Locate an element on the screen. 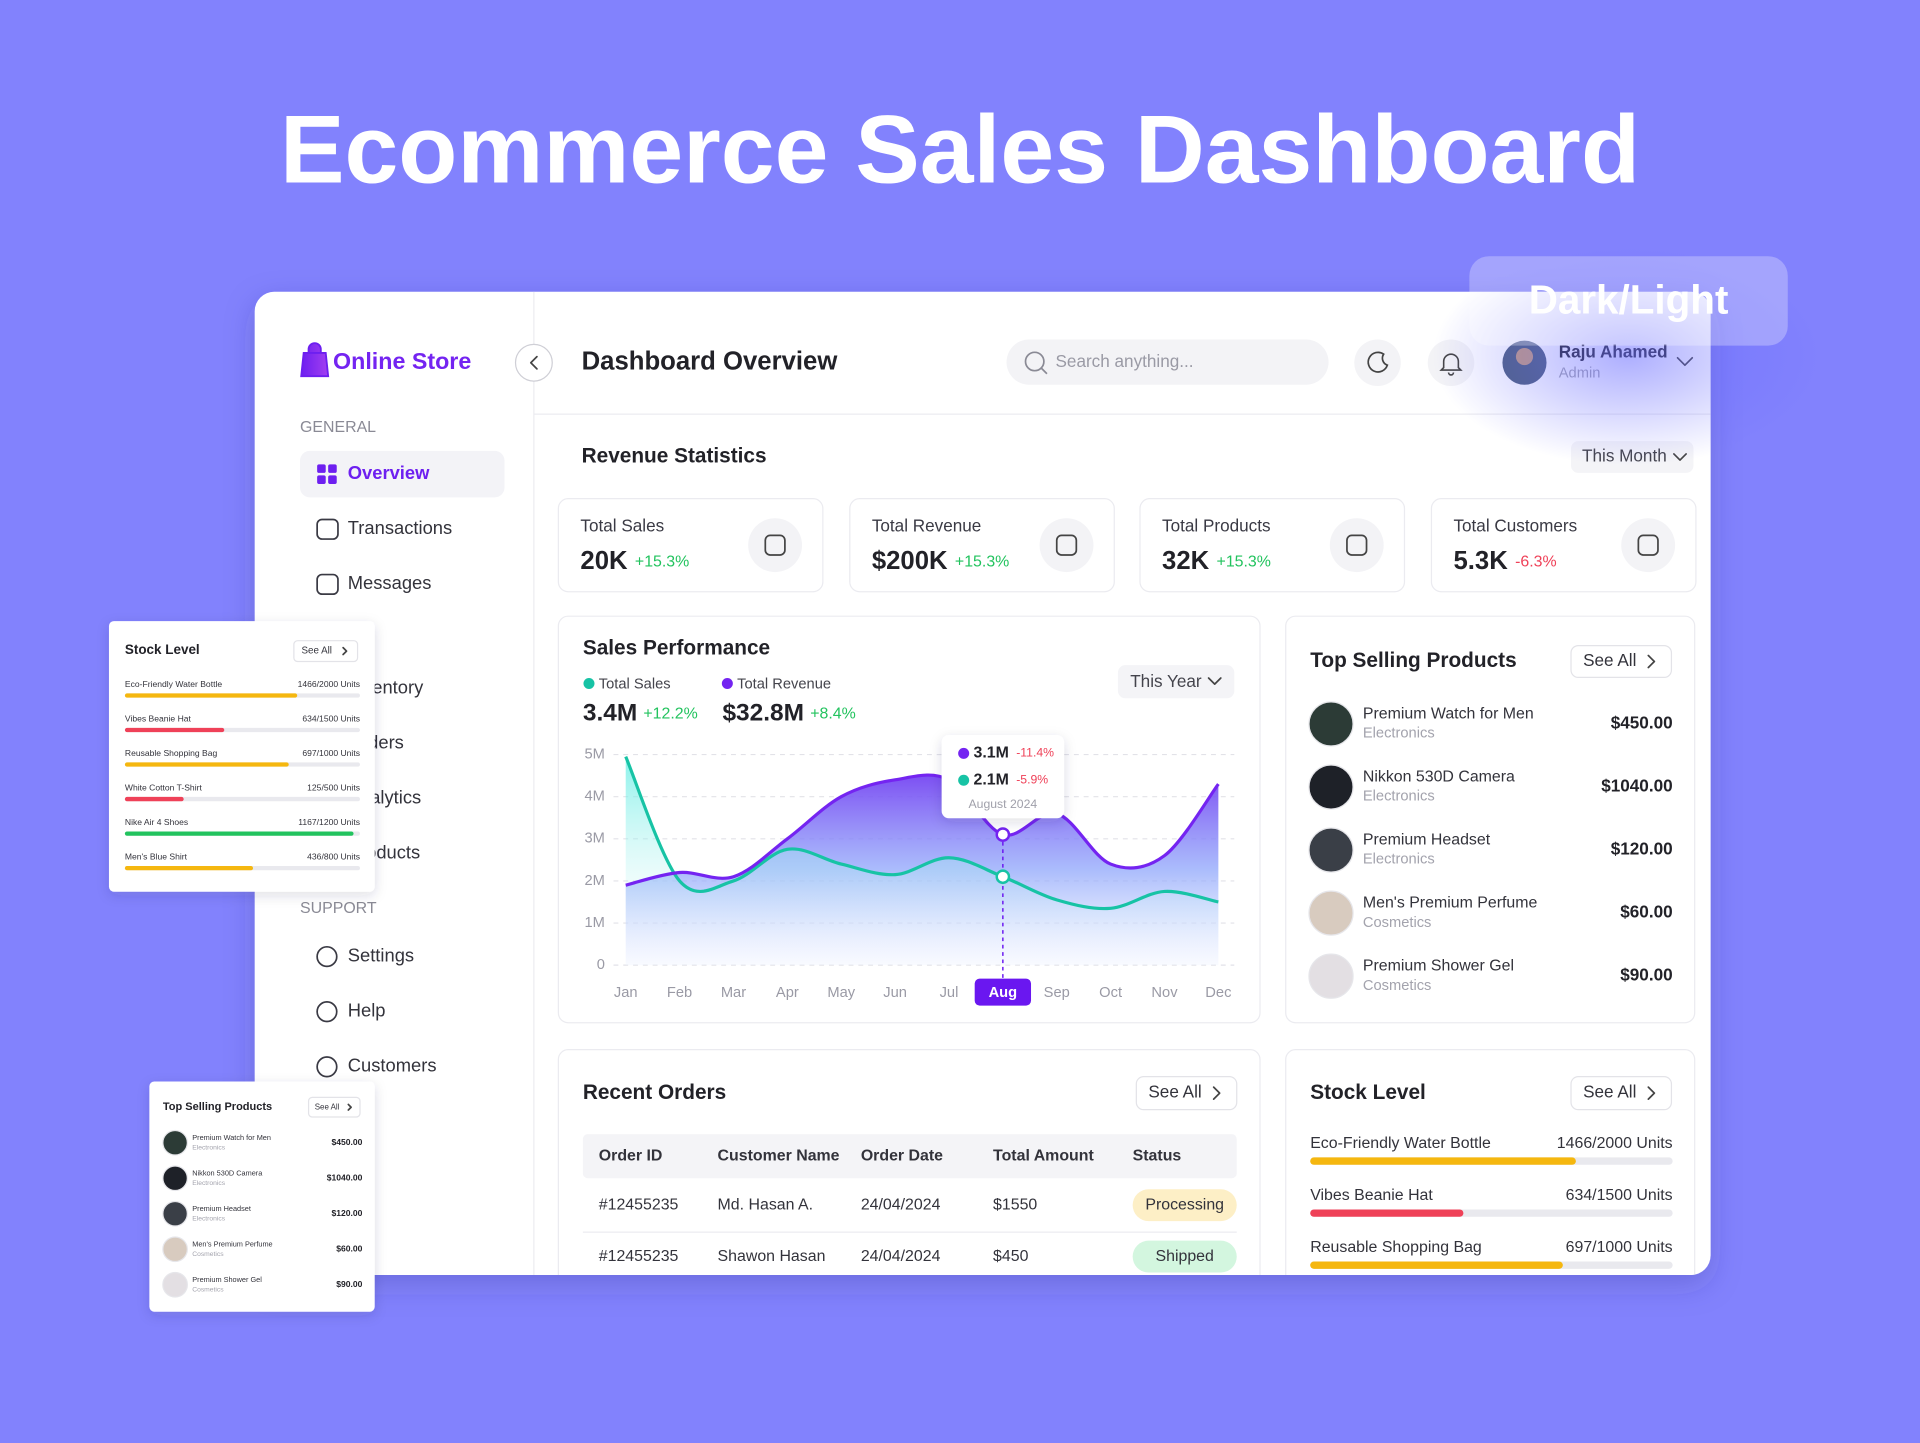 Image resolution: width=1920 pixels, height=1443 pixels. stock-name: Reusable Shopping Bag is located at coordinates (171, 753).